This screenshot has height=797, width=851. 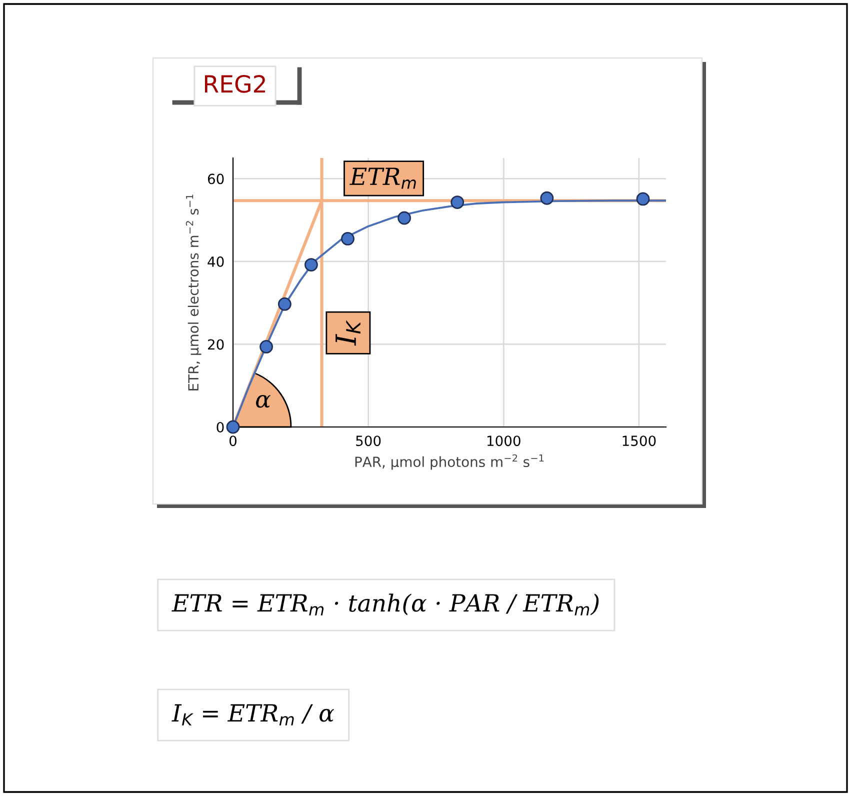 What do you see at coordinates (263, 401) in the screenshot?
I see `annotation: α` at bounding box center [263, 401].